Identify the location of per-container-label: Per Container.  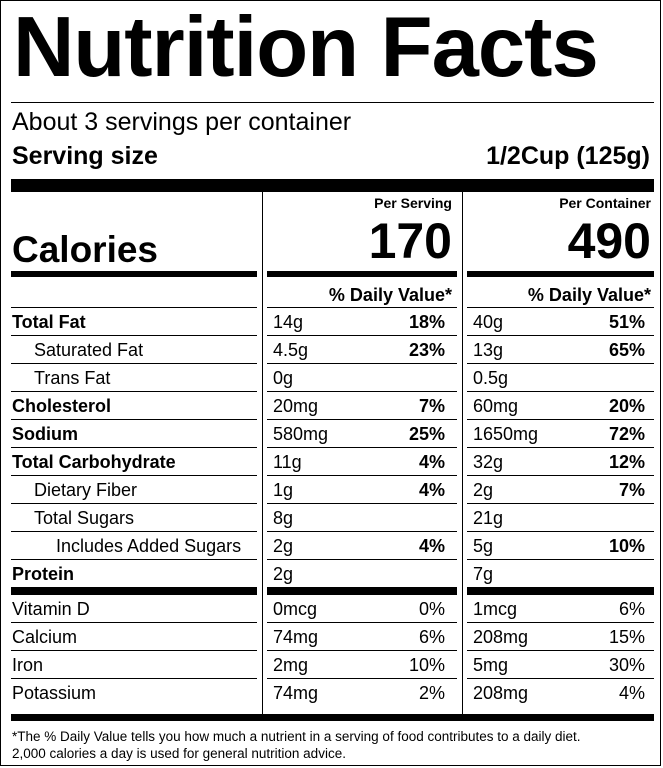
(605, 203).